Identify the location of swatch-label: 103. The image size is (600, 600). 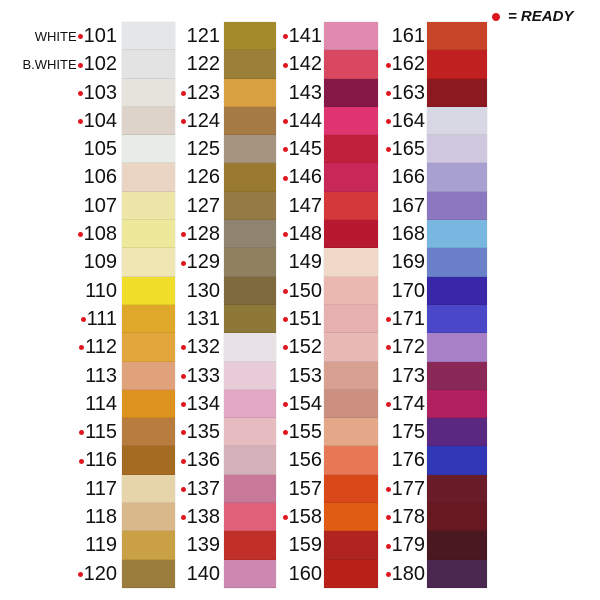
(58, 93).